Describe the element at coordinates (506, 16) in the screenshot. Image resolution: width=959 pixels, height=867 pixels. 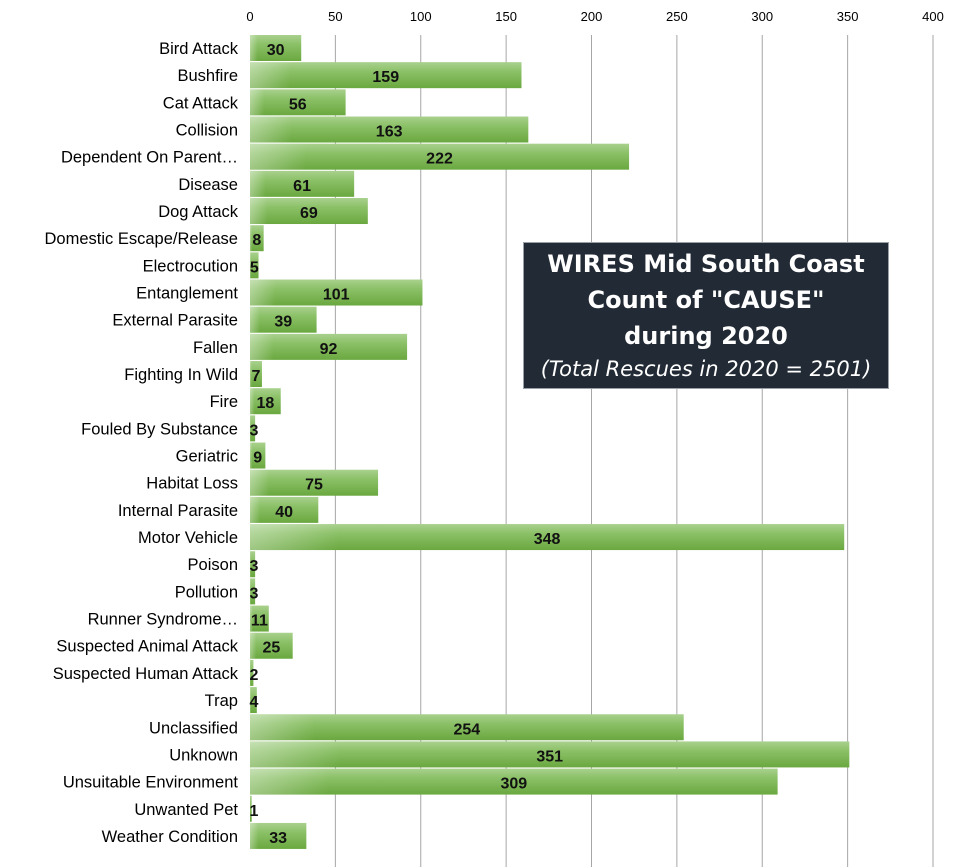
I see `x-tick-label: 150` at that location.